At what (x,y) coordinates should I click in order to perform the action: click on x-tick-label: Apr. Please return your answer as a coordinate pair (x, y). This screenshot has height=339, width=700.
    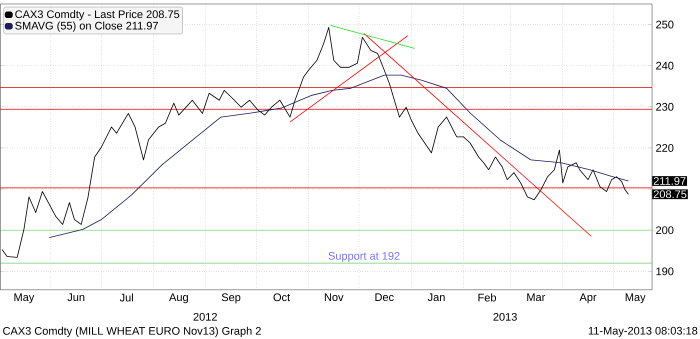
    Looking at the image, I should click on (588, 298).